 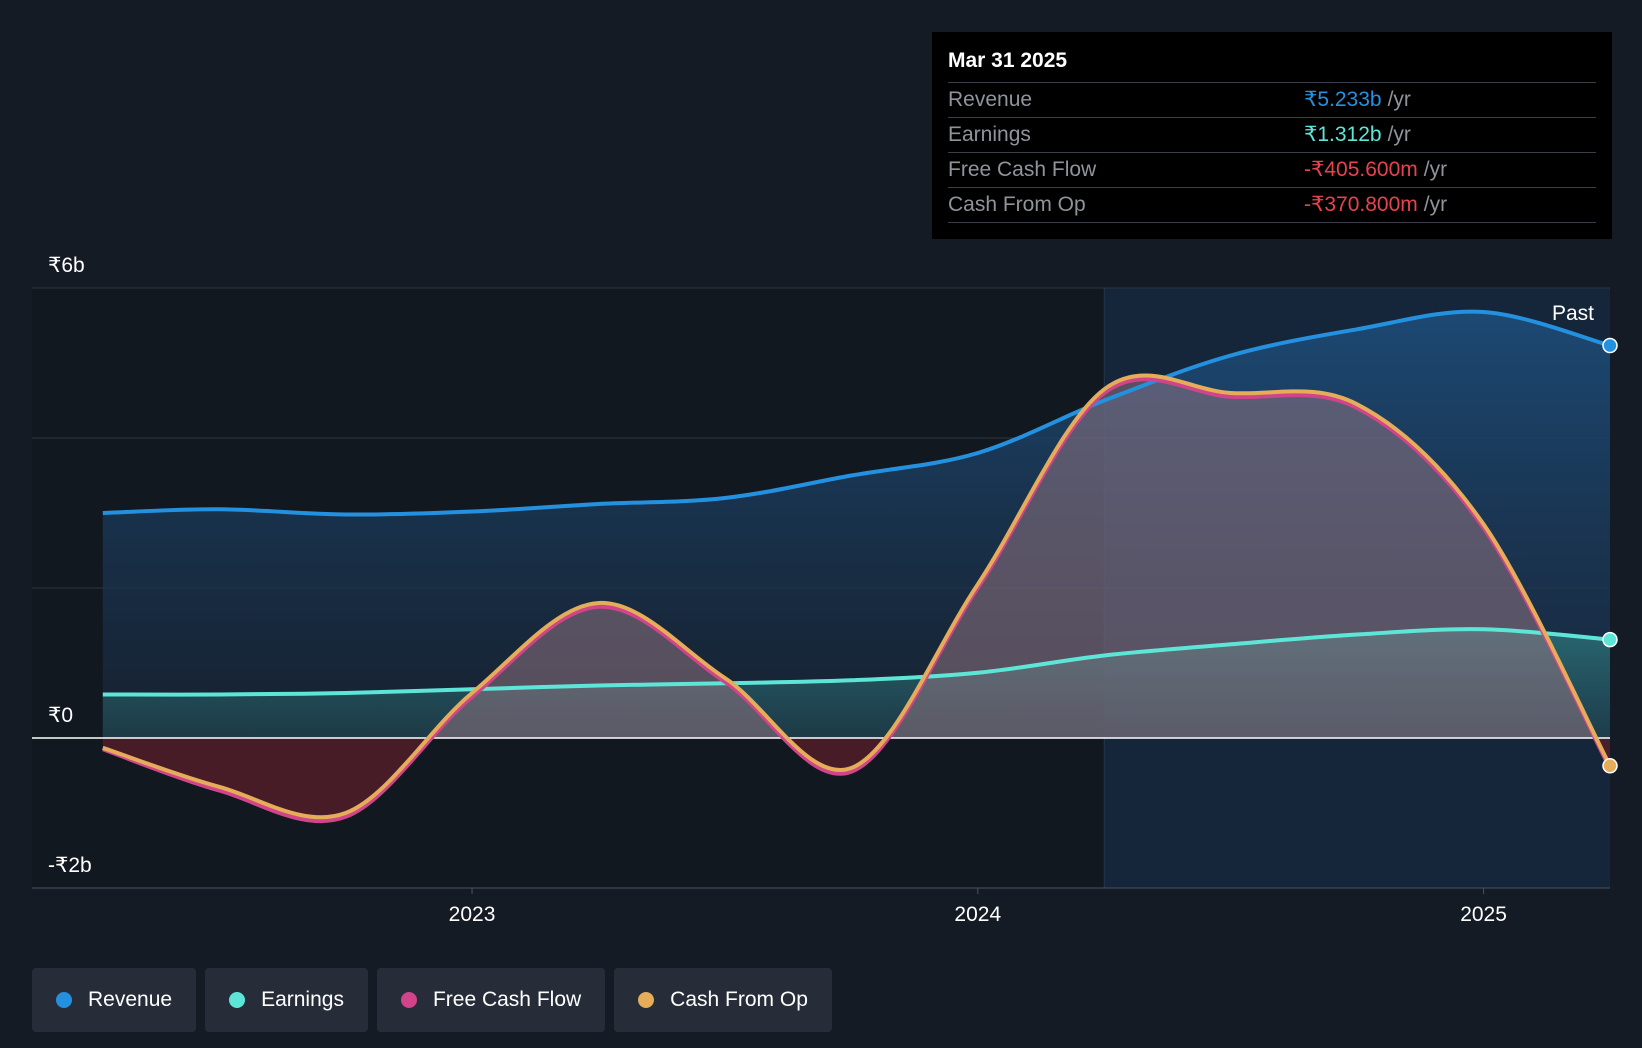 What do you see at coordinates (1343, 134) in the screenshot?
I see `tooltip-value: ₹1.312b` at bounding box center [1343, 134].